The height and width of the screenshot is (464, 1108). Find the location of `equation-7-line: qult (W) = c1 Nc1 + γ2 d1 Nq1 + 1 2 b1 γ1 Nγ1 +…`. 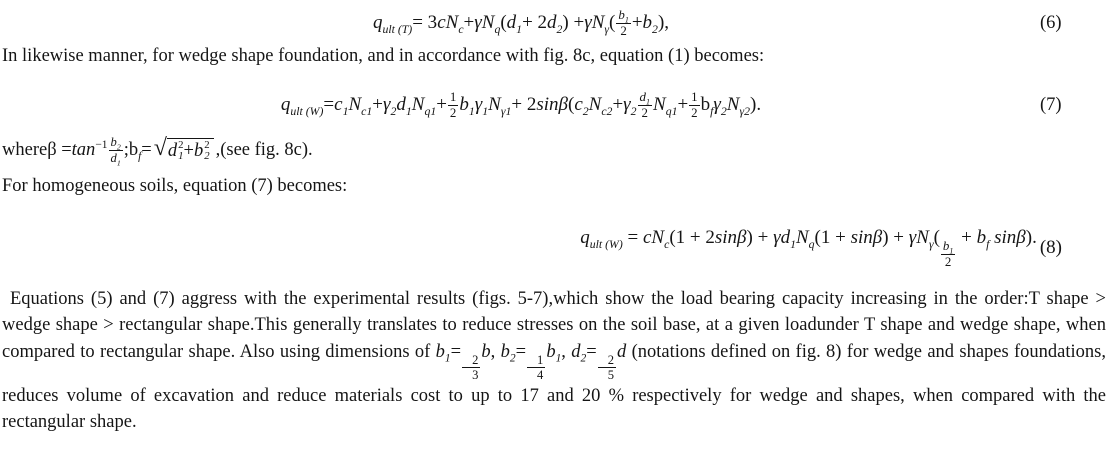

equation-7-line: qult (W) = c1 Nc1 + γ2 d1 Nq1 + 1 2 b1 γ1 Nγ1 +… is located at coordinates (554, 105).